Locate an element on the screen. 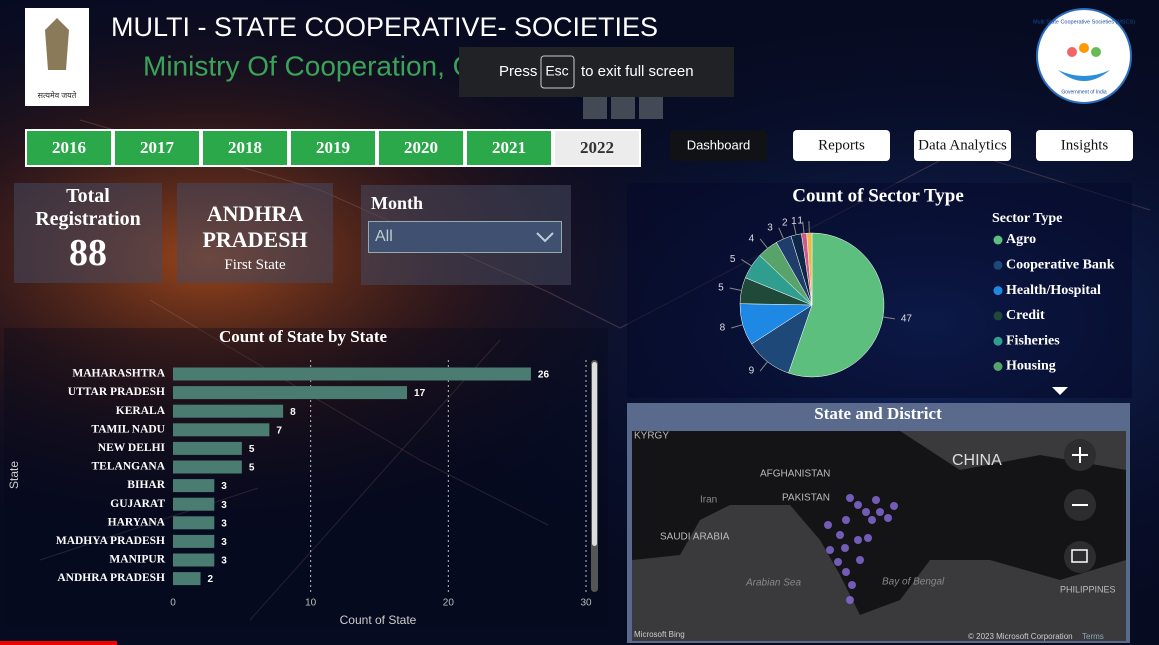  y-tick-label: MADHYA PRADESH is located at coordinates (110, 541).